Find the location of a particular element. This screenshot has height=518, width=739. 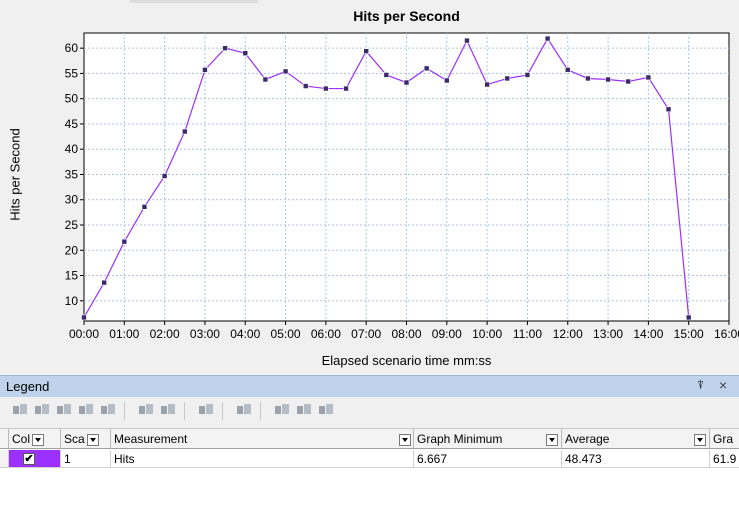

column-header-label: Average is located at coordinates (587, 439).